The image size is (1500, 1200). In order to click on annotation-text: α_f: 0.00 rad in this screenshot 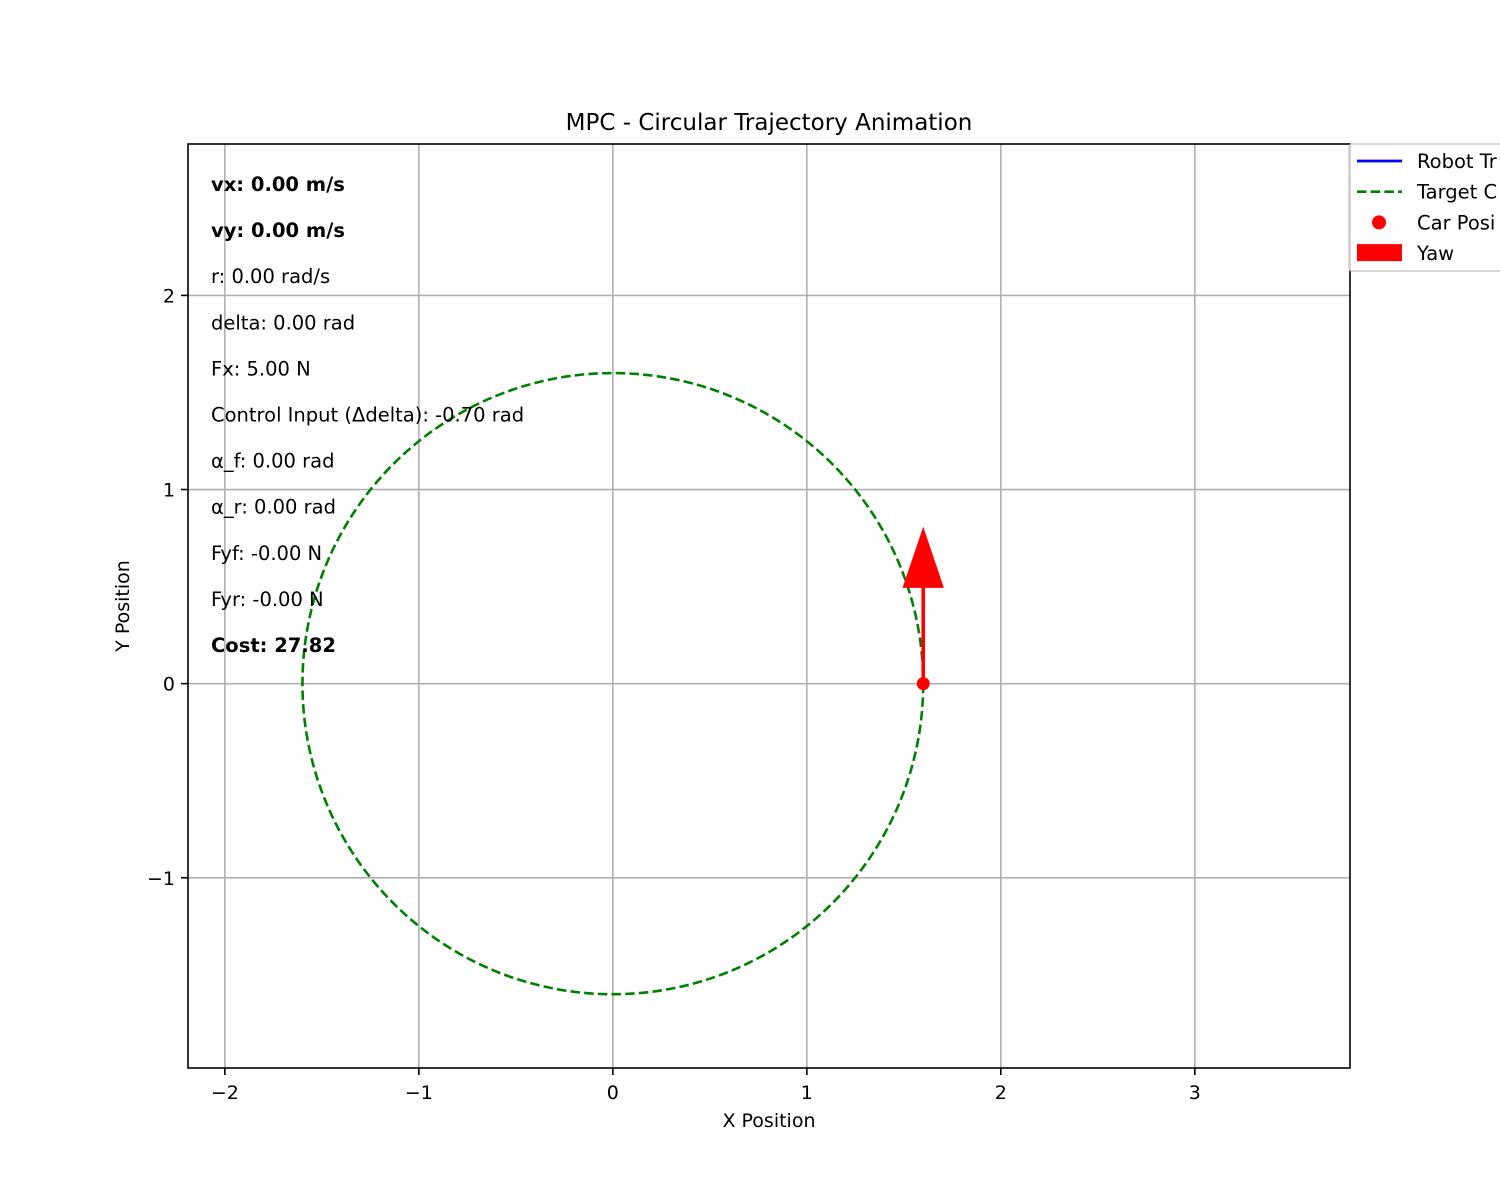, I will do `click(273, 461)`.